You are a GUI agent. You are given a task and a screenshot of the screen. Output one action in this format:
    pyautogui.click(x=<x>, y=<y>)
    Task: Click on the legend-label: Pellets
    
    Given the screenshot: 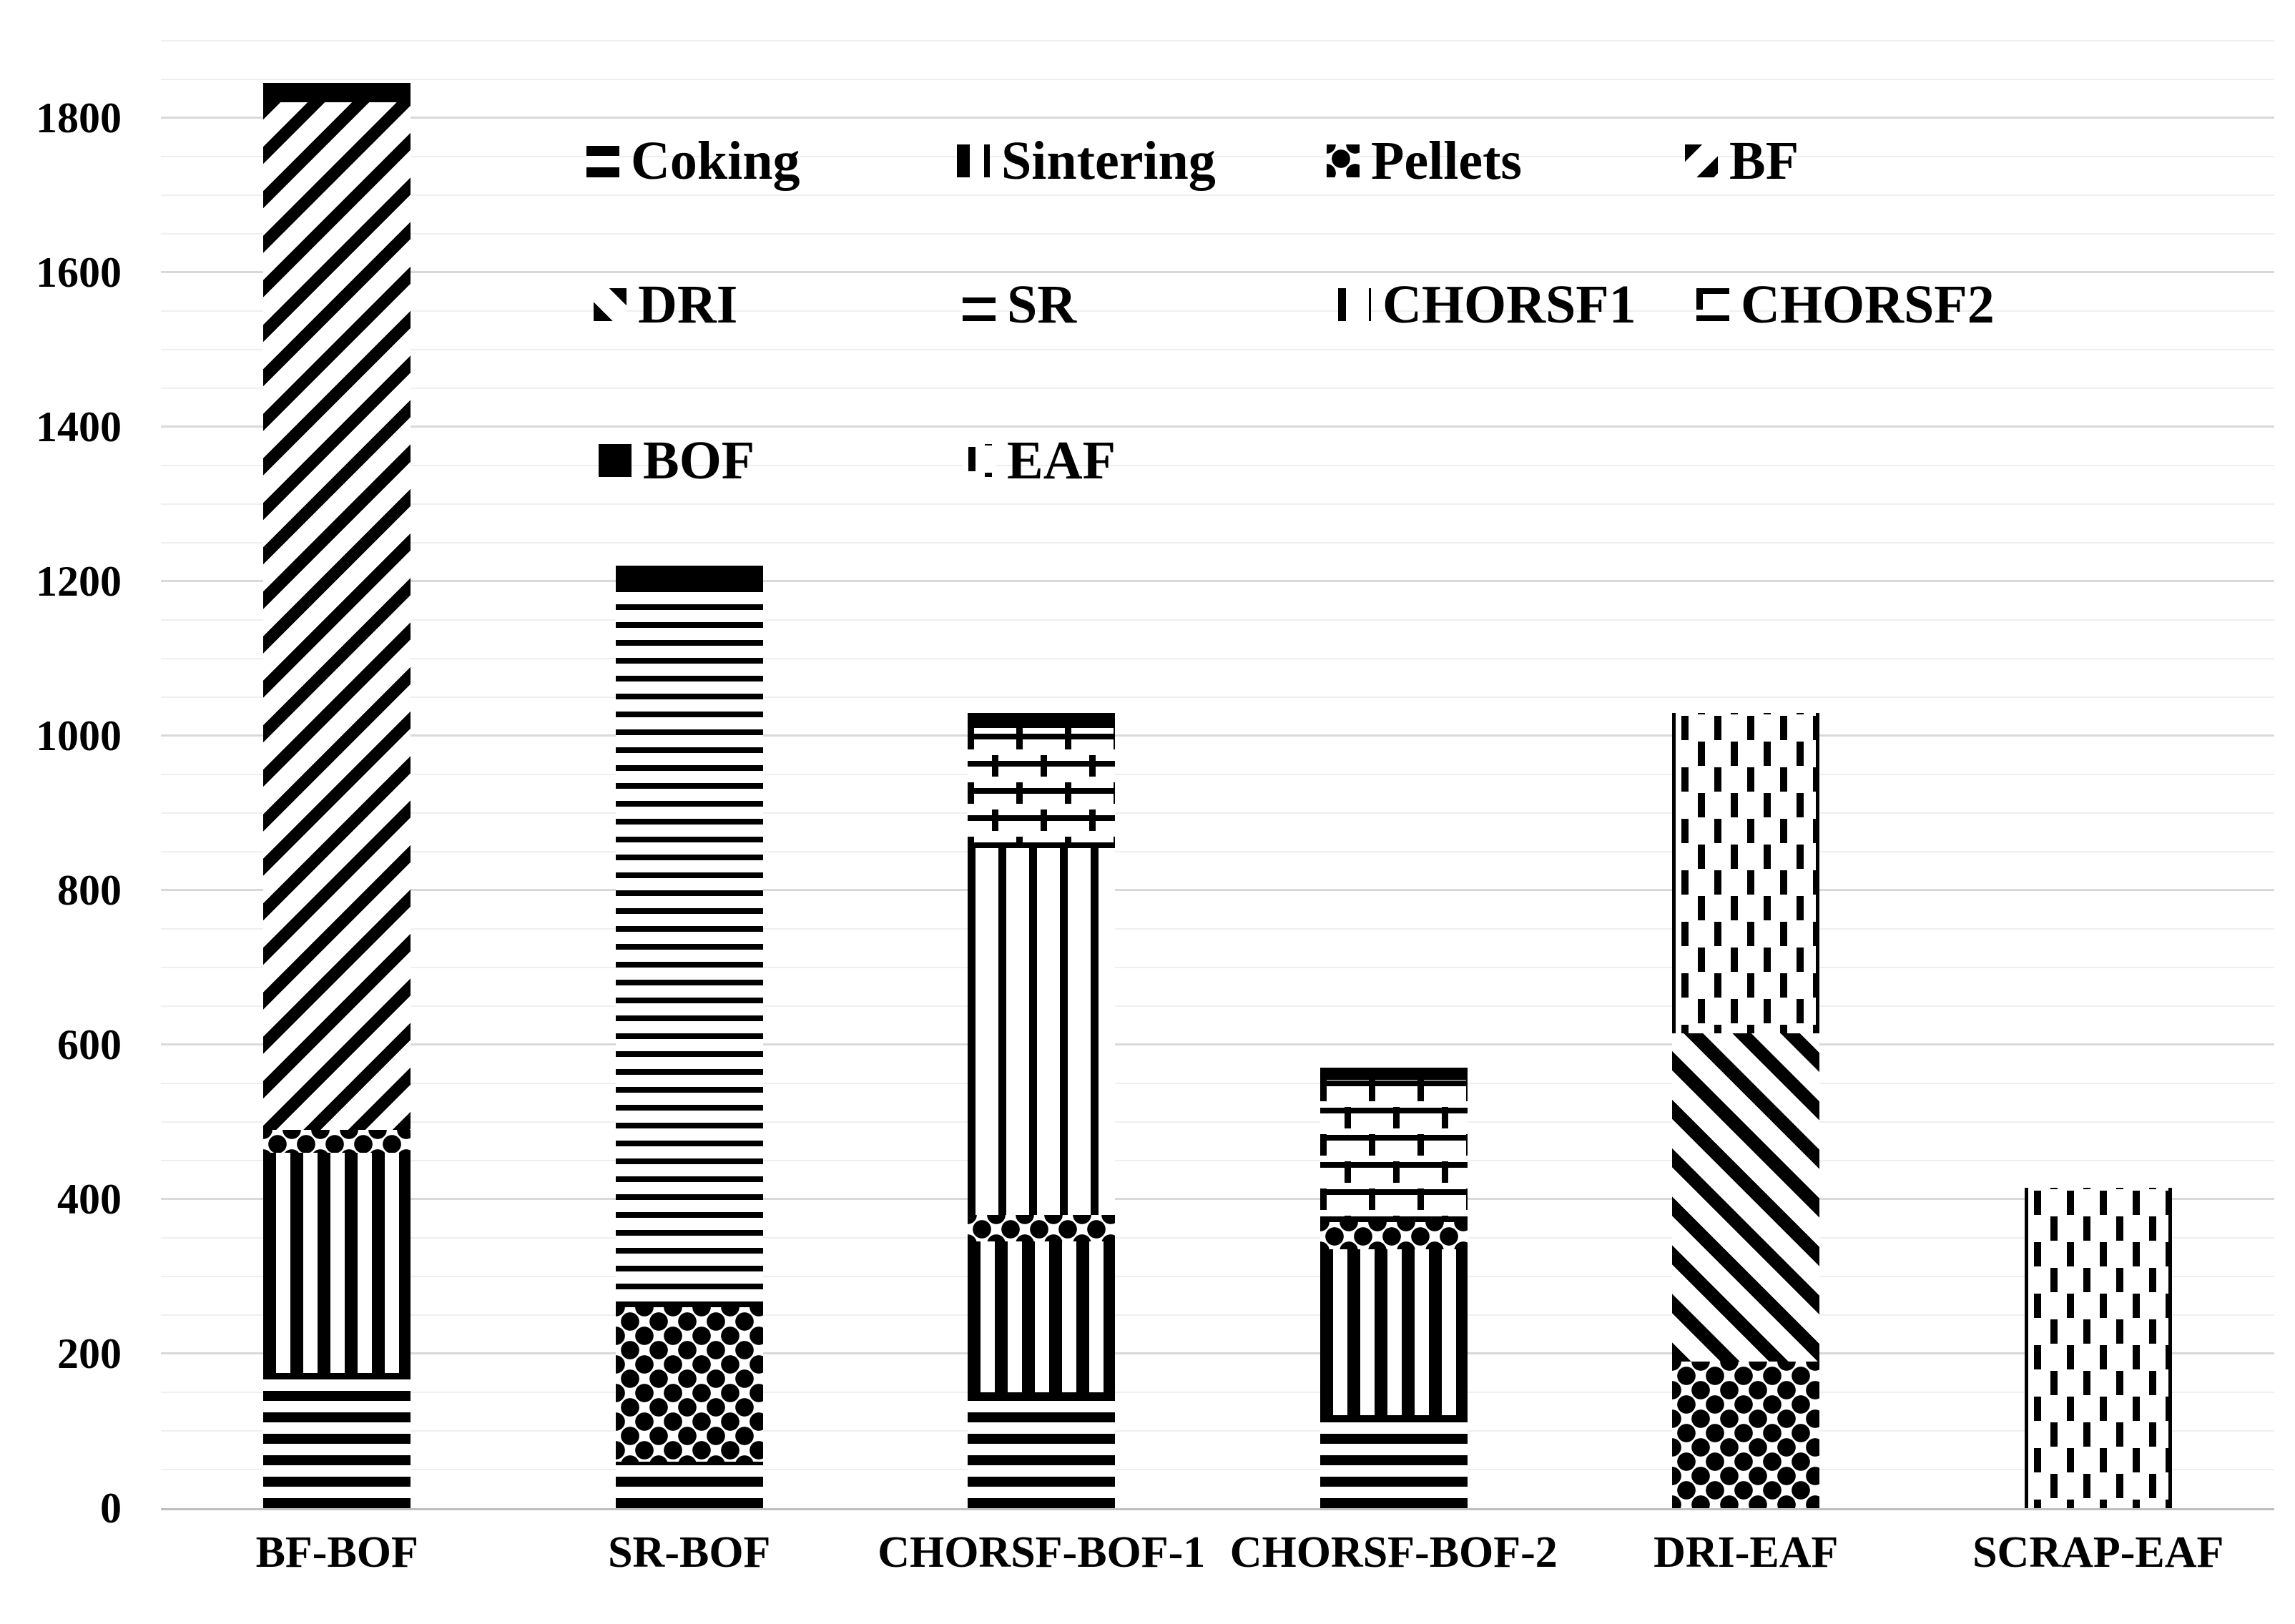 What is the action you would take?
    pyautogui.click(x=1447, y=161)
    